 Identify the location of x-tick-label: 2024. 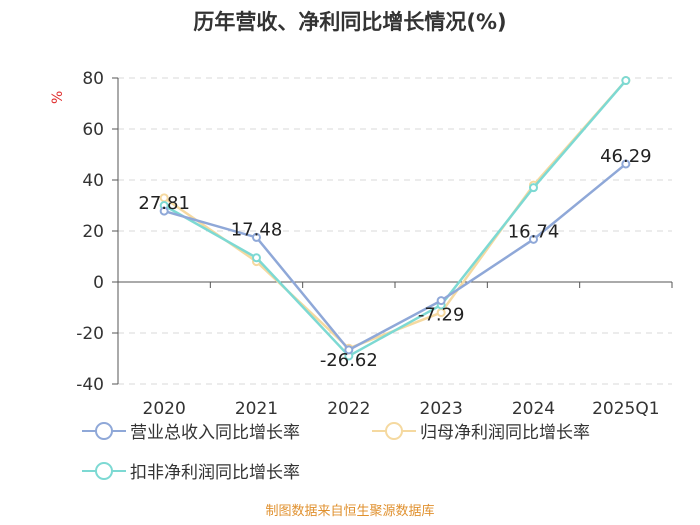
(533, 409).